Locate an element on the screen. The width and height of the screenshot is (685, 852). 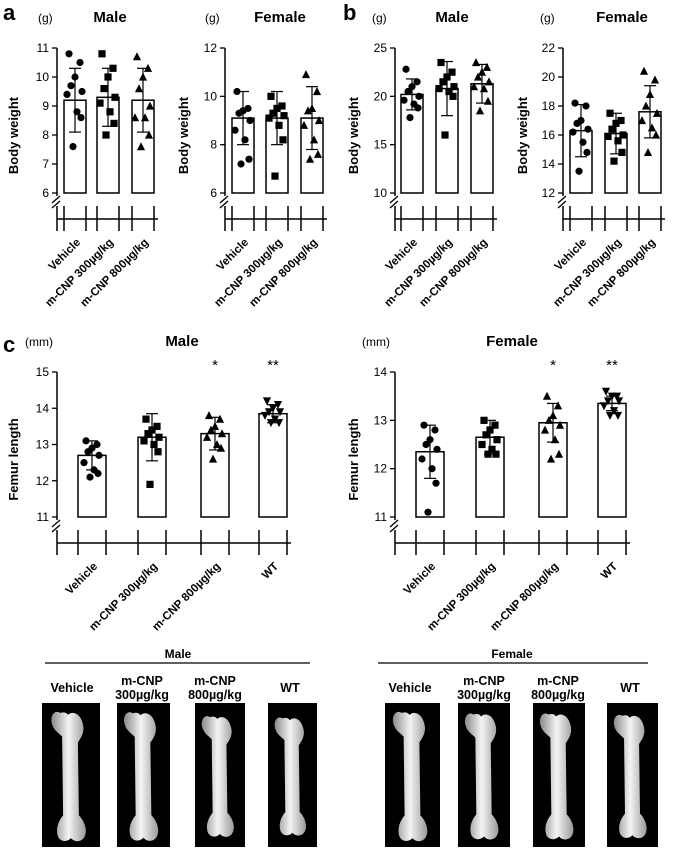
y-tick-label: 13 is located at coordinates (43, 445).